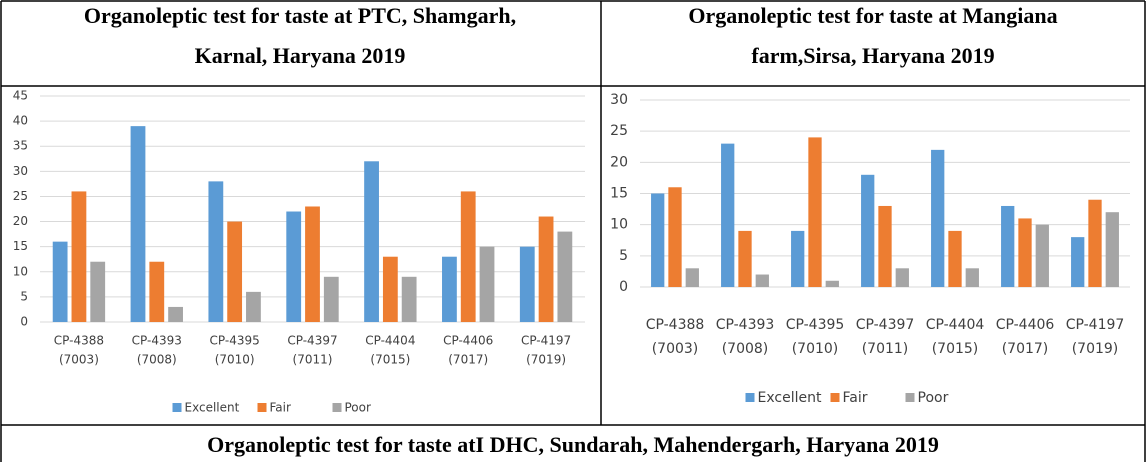 The image size is (1146, 462). Describe the element at coordinates (300, 55) in the screenshot. I see `chart-title: Karnal, Haryana 2019` at that location.